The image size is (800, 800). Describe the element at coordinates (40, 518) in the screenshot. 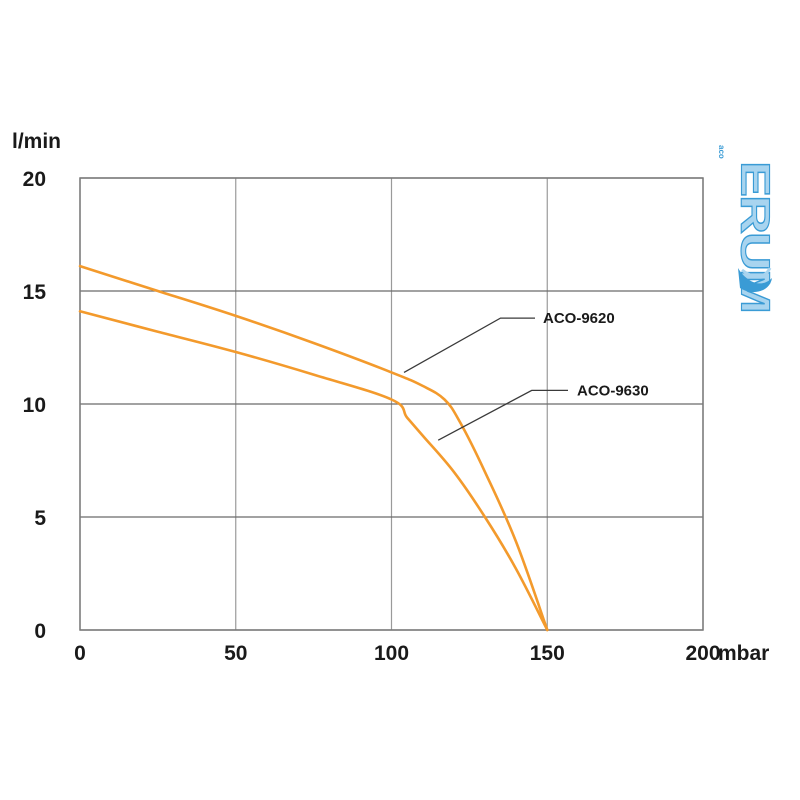

I see `y-tick-label: 5` at that location.